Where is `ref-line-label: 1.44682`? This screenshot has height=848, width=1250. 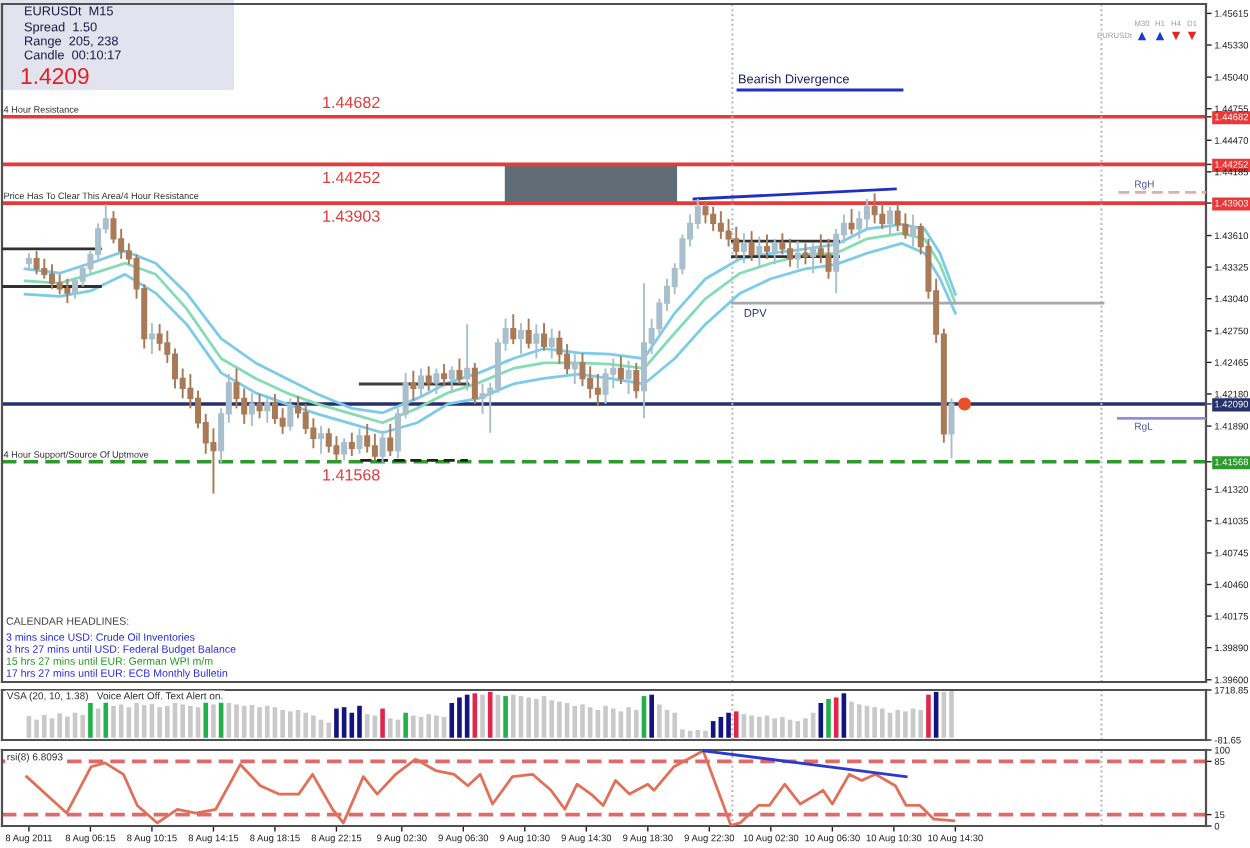
ref-line-label: 1.44682 is located at coordinates (351, 102).